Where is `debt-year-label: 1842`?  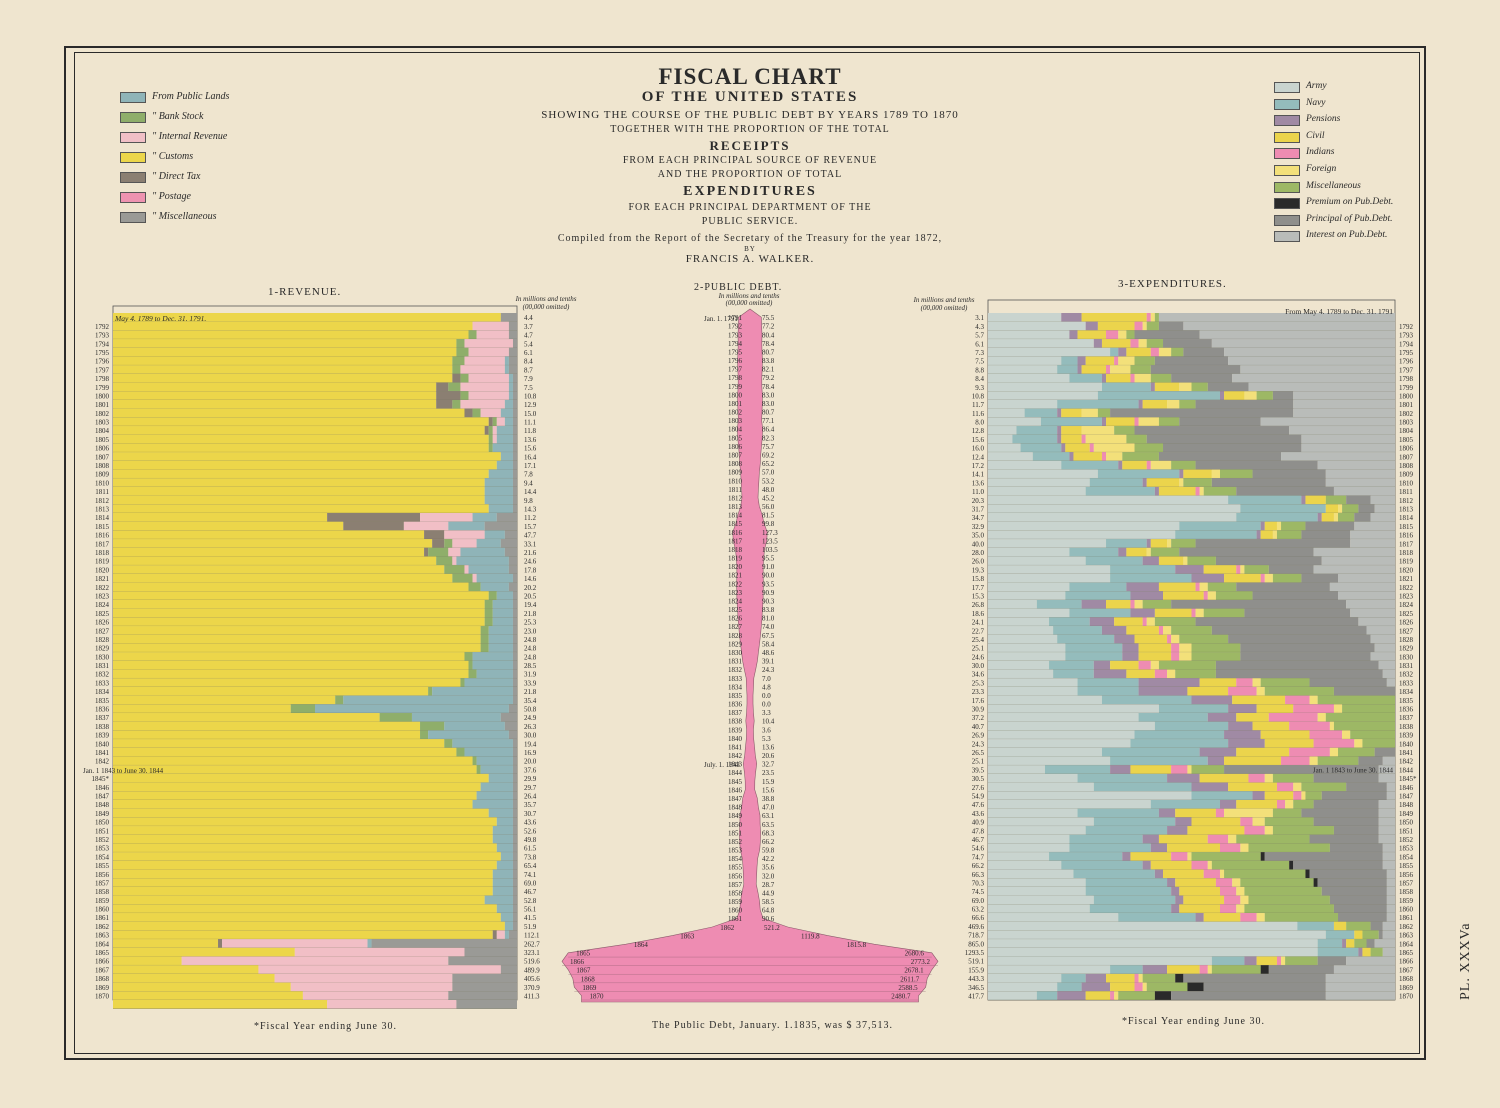 debt-year-label: 1842 is located at coordinates (735, 756).